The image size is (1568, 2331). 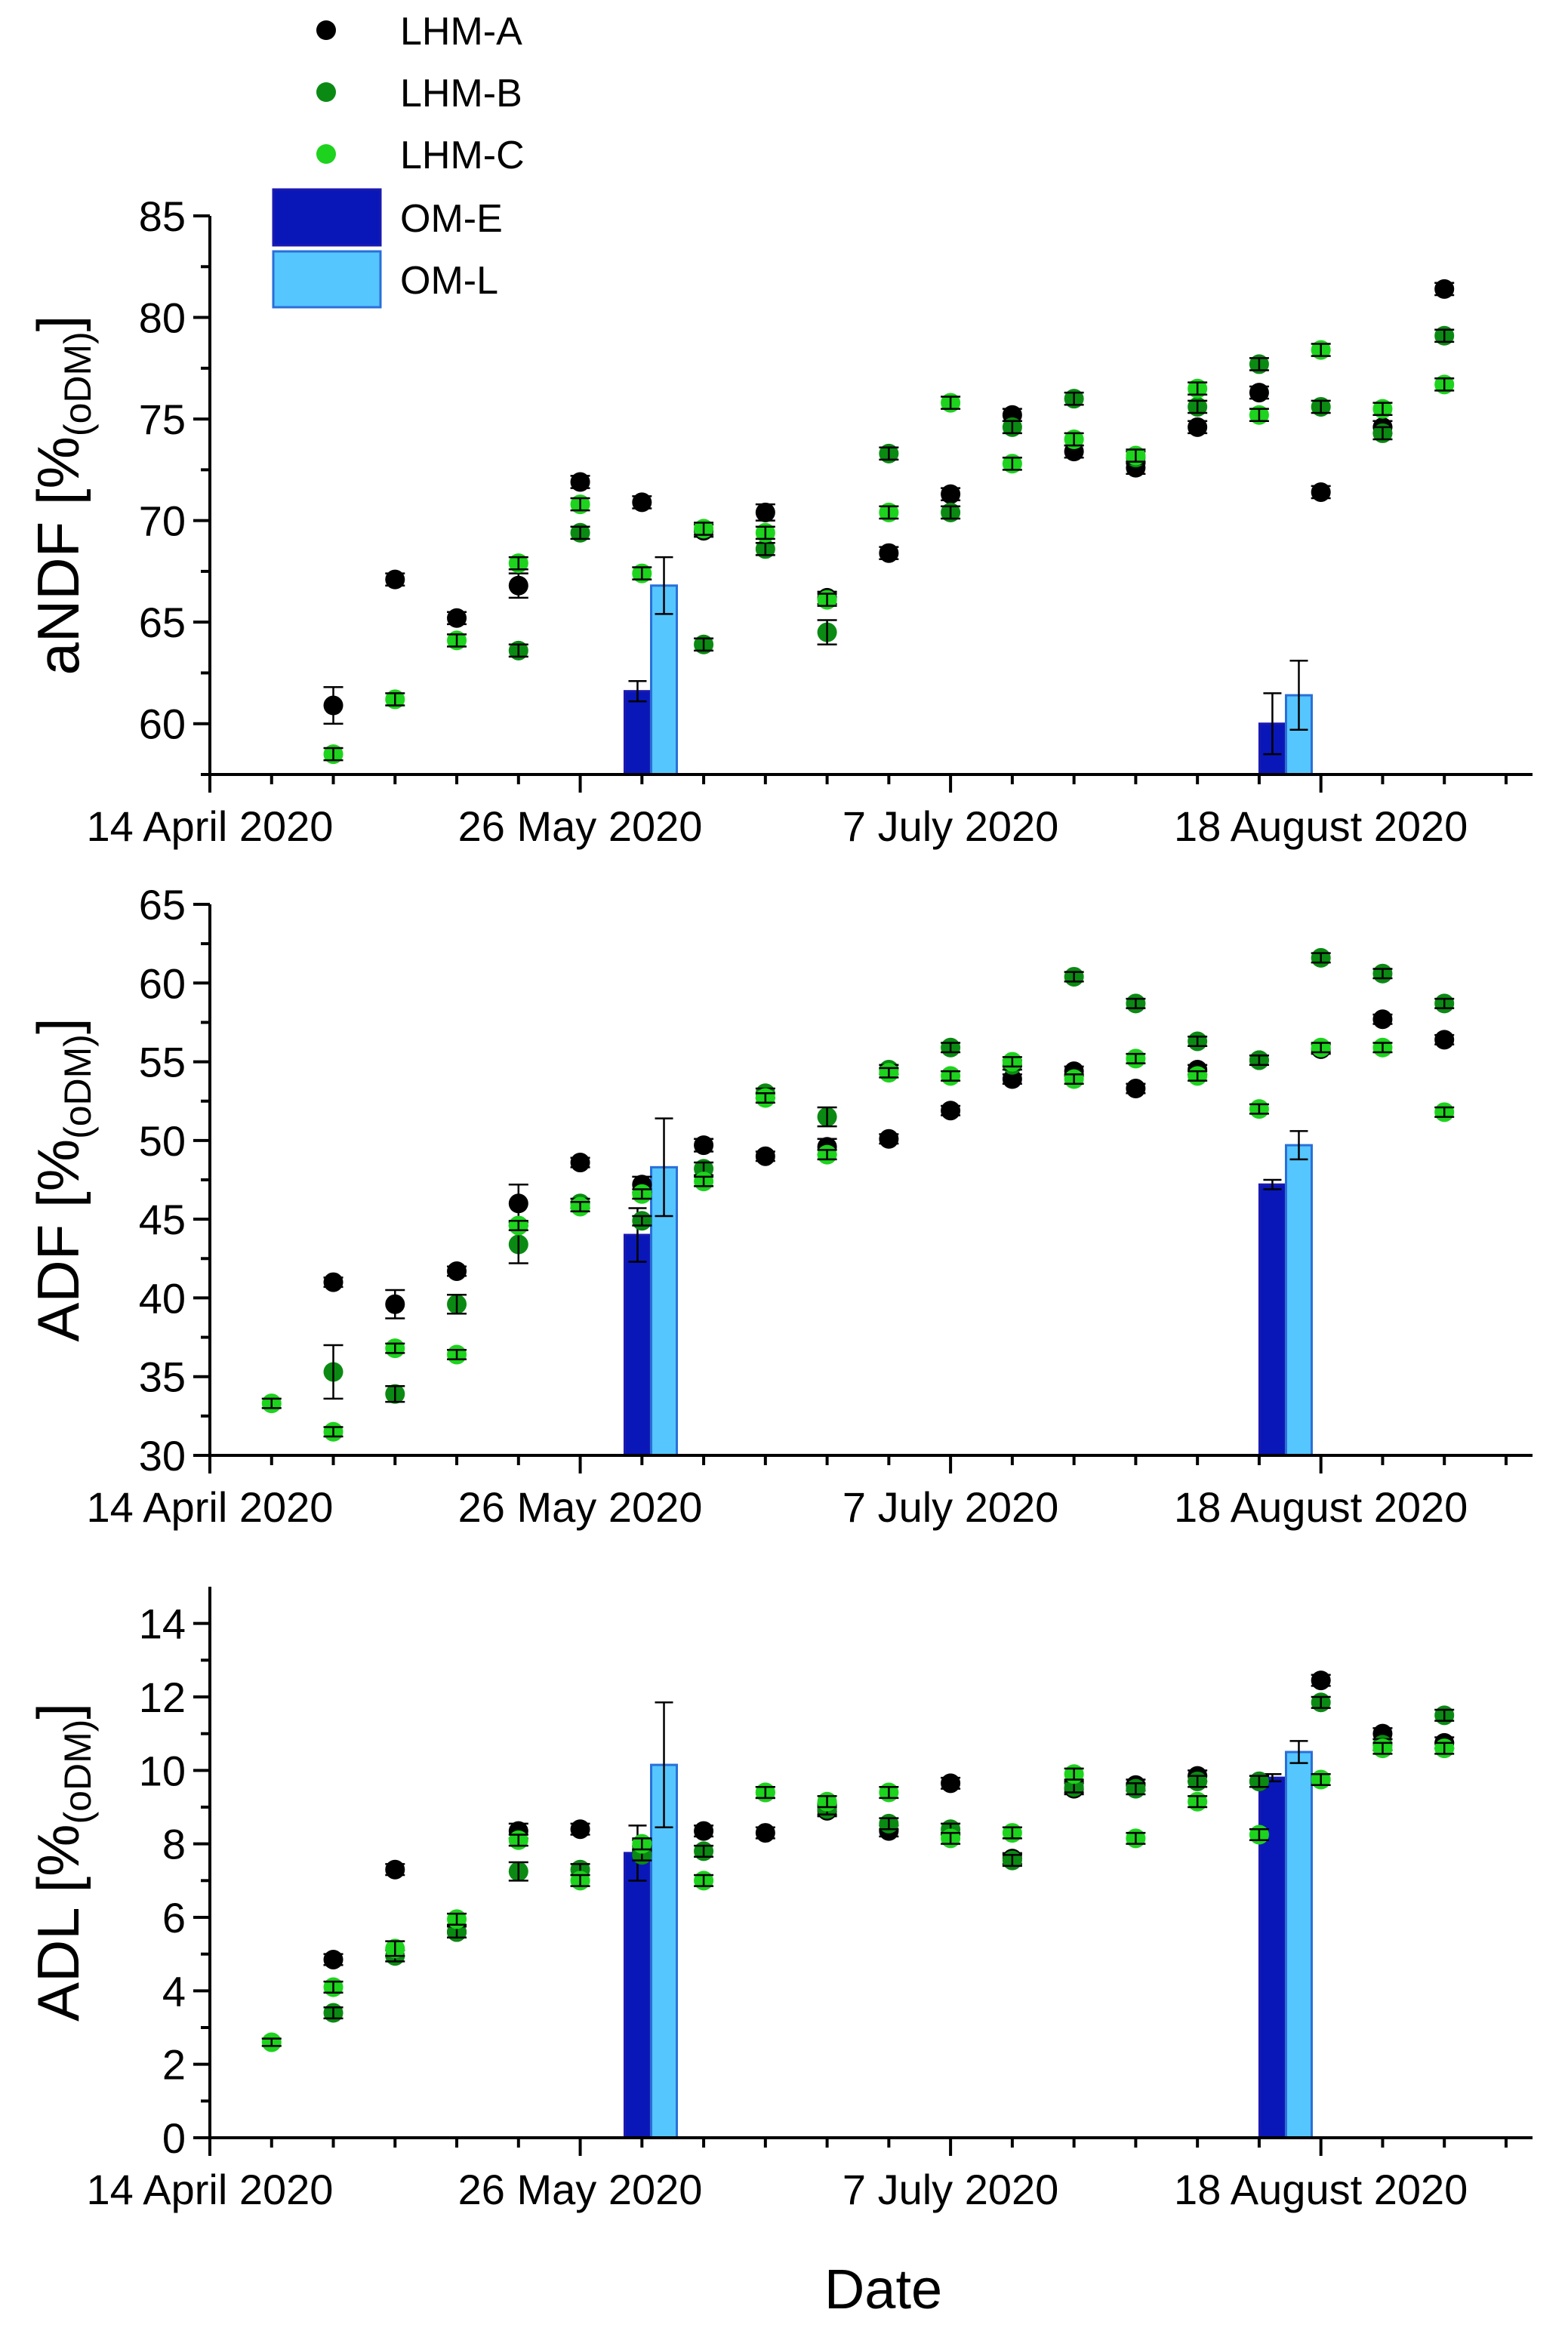 I want to click on y-axis-title: ADL [%(oDM)], so click(x=62, y=1862).